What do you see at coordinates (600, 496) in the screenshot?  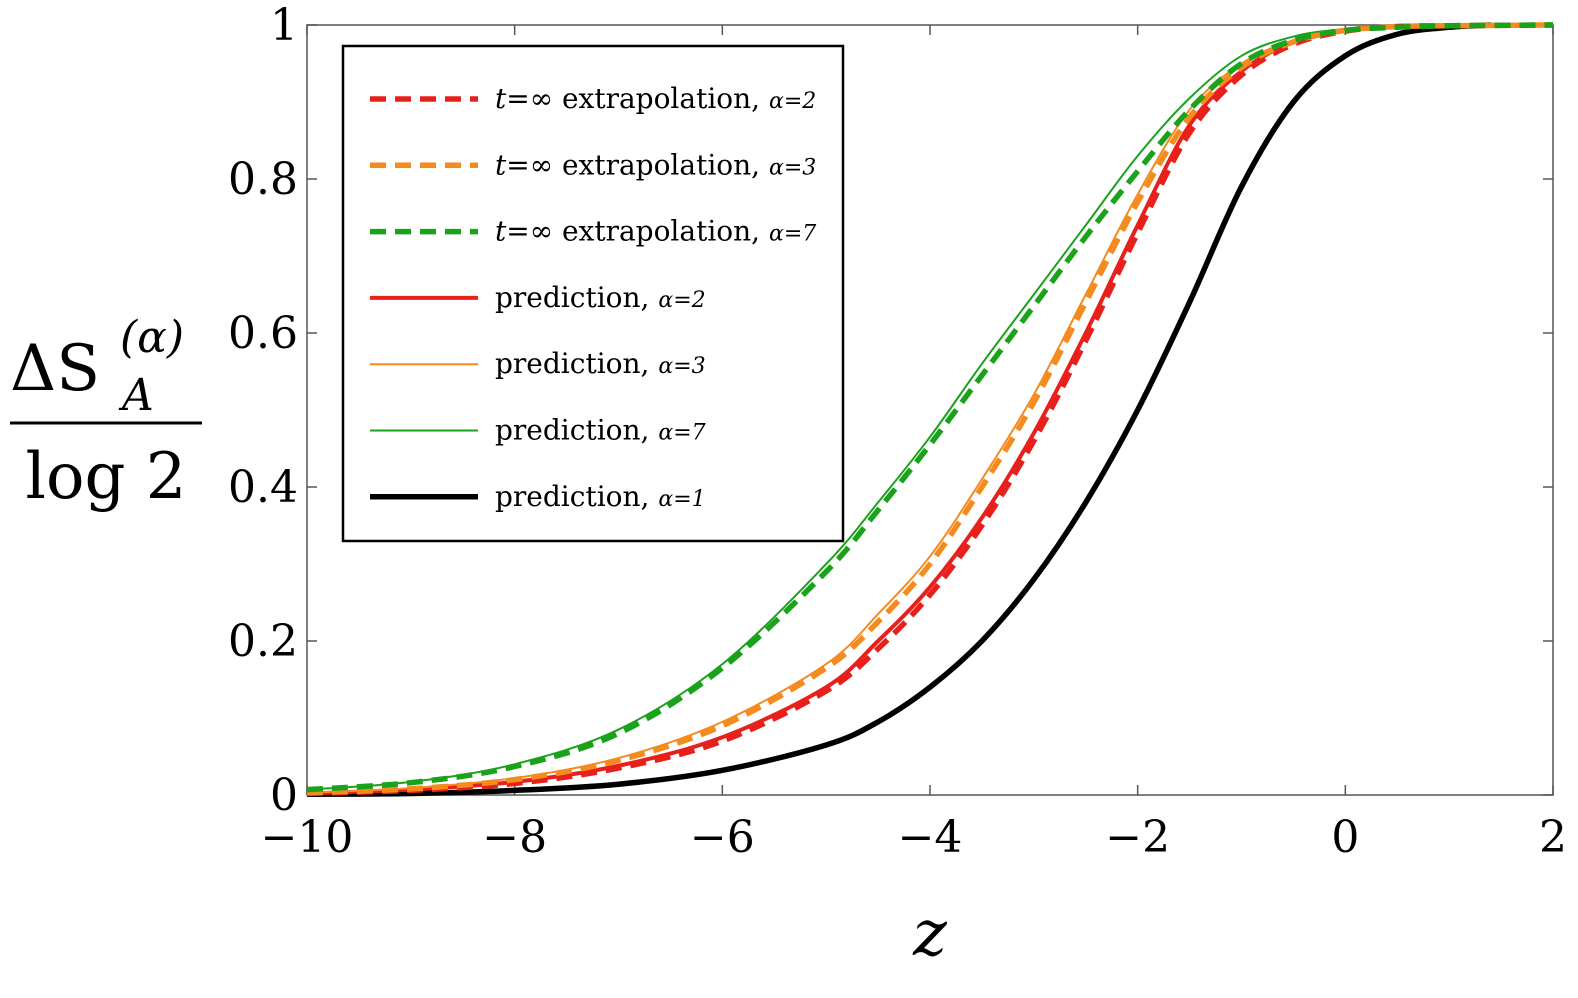 I see `legend-label-7: prediction, α=1` at bounding box center [600, 496].